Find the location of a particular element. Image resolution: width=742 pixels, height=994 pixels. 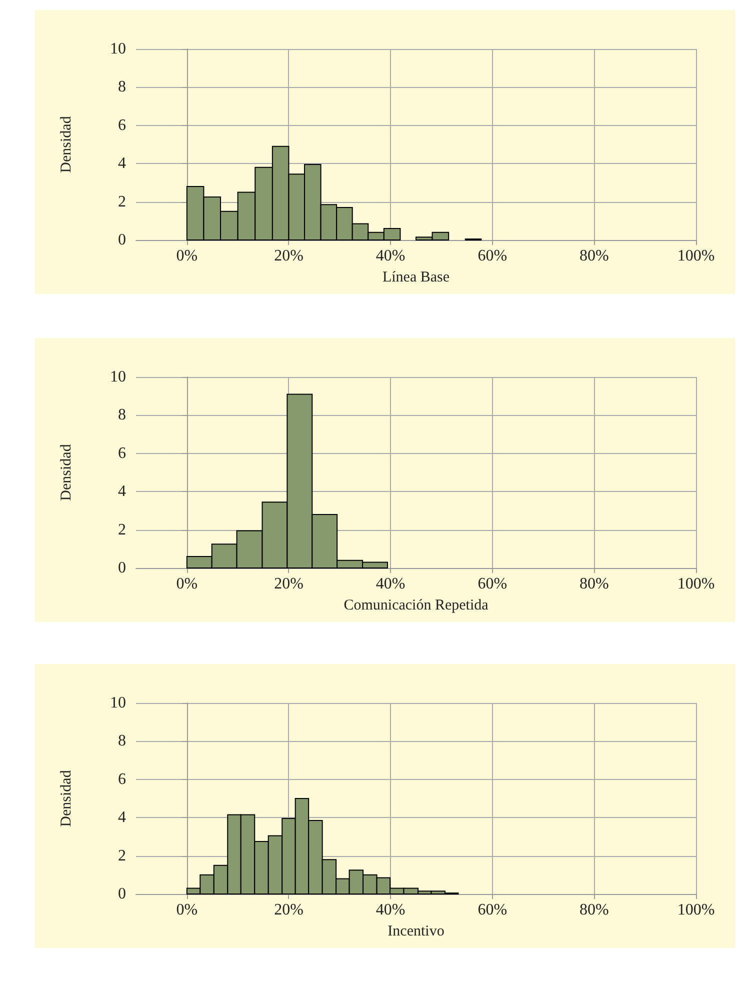

x-axis-title: Línea Base is located at coordinates (416, 278).